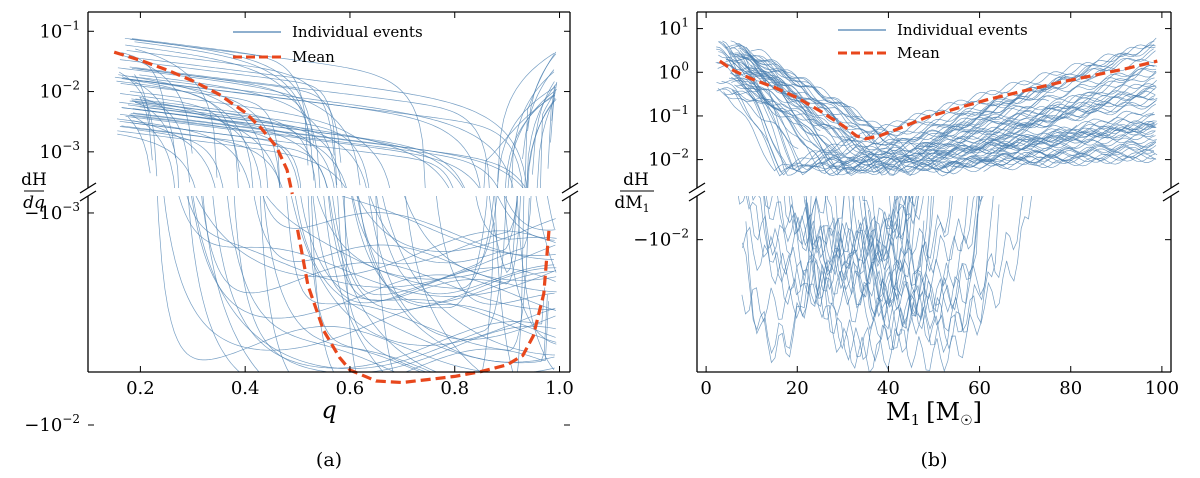 Image resolution: width=1200 pixels, height=478 pixels. Describe the element at coordinates (454, 388) in the screenshot. I see `panel-a-xtick-label: 0.8` at that location.